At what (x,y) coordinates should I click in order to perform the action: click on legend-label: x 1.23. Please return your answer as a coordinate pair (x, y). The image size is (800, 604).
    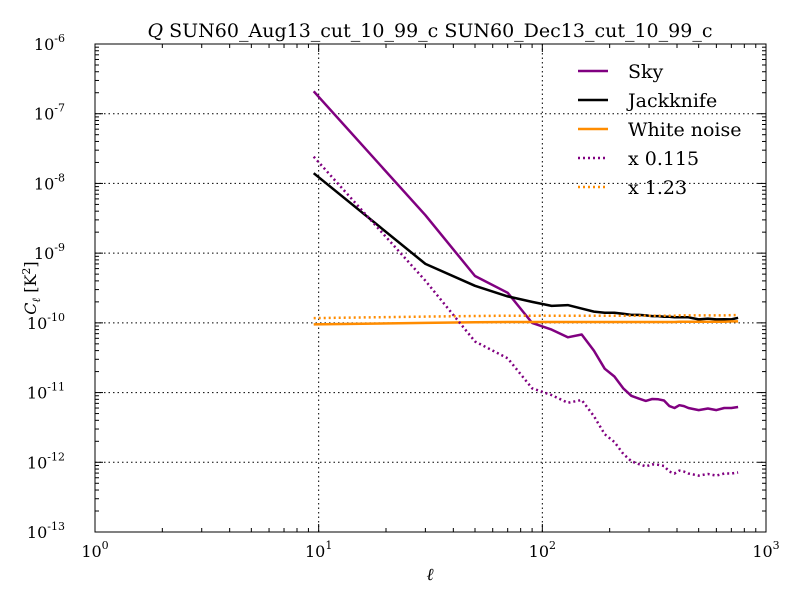
    Looking at the image, I should click on (657, 188).